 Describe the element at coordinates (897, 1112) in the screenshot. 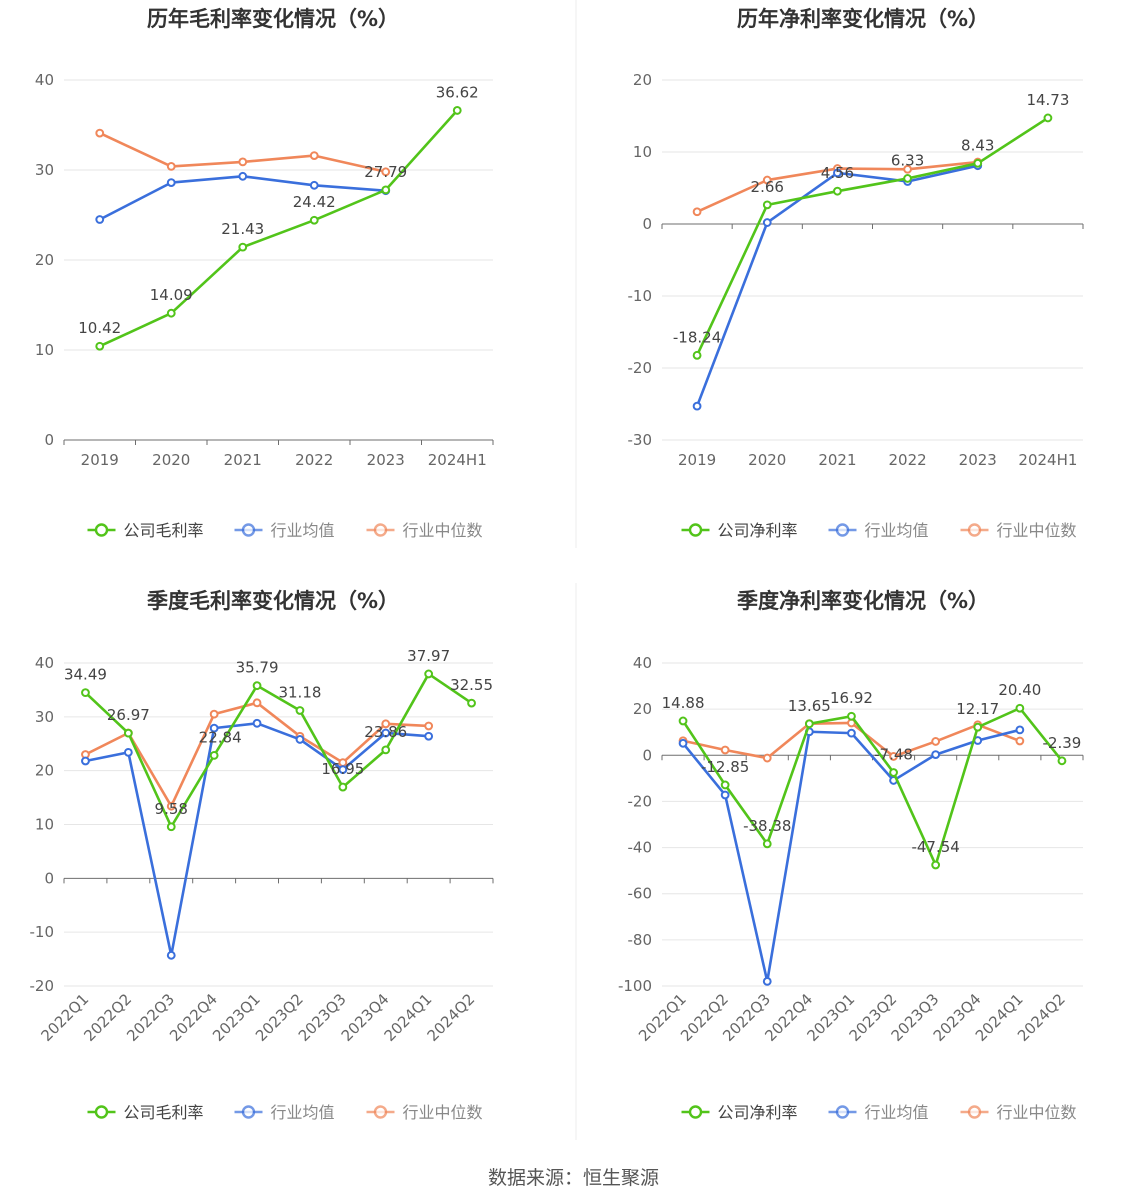

I see `legend-label: 行业均值` at that location.